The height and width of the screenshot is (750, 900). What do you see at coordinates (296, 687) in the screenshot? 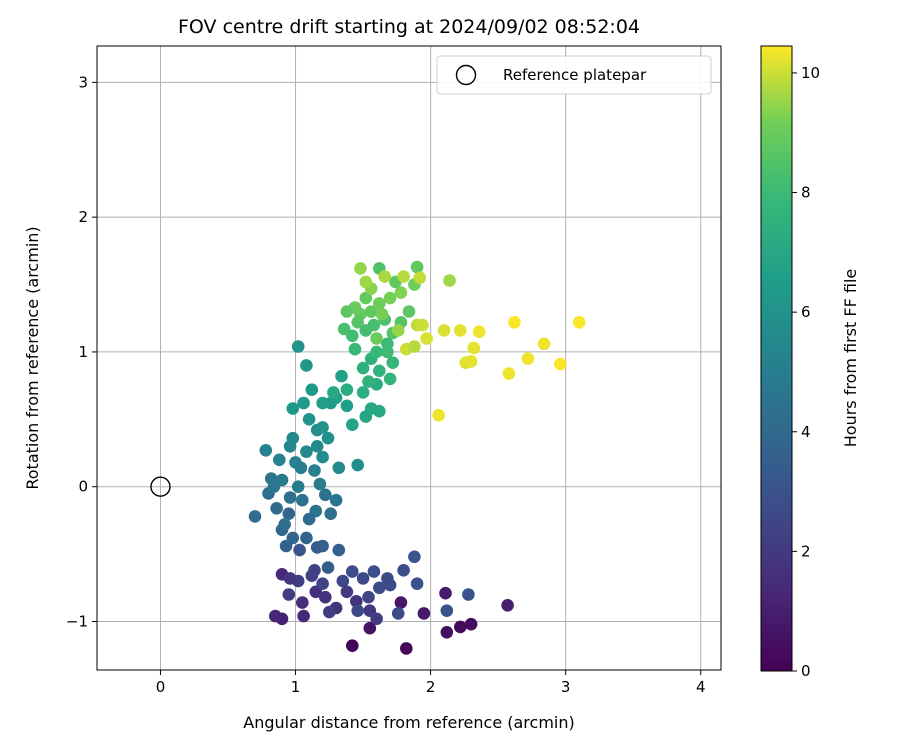
I see `x-tick-label: 1` at bounding box center [296, 687].